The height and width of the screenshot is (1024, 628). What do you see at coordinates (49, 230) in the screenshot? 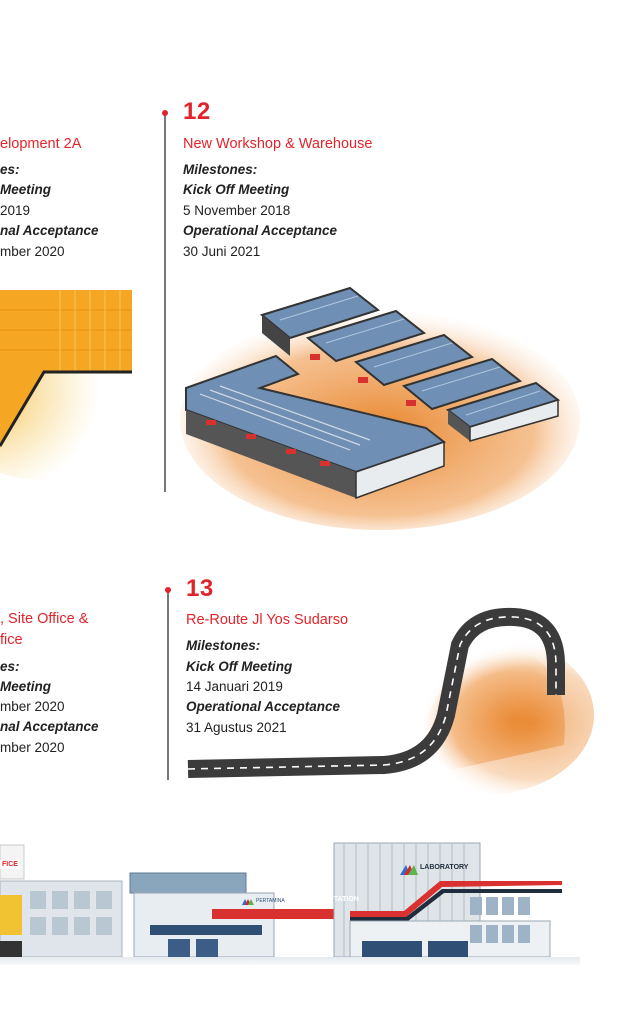
I see `left-top-acceptance-label: nal Acceptance` at bounding box center [49, 230].